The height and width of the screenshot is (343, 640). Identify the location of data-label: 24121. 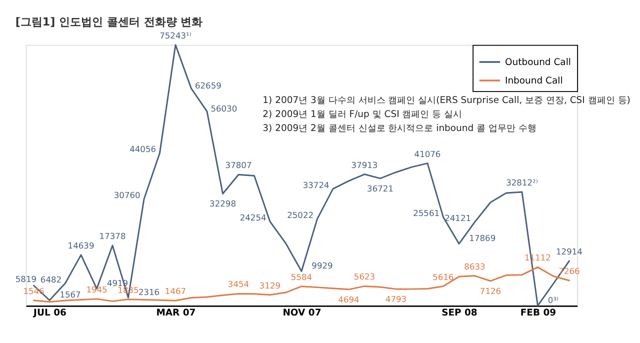
(458, 218).